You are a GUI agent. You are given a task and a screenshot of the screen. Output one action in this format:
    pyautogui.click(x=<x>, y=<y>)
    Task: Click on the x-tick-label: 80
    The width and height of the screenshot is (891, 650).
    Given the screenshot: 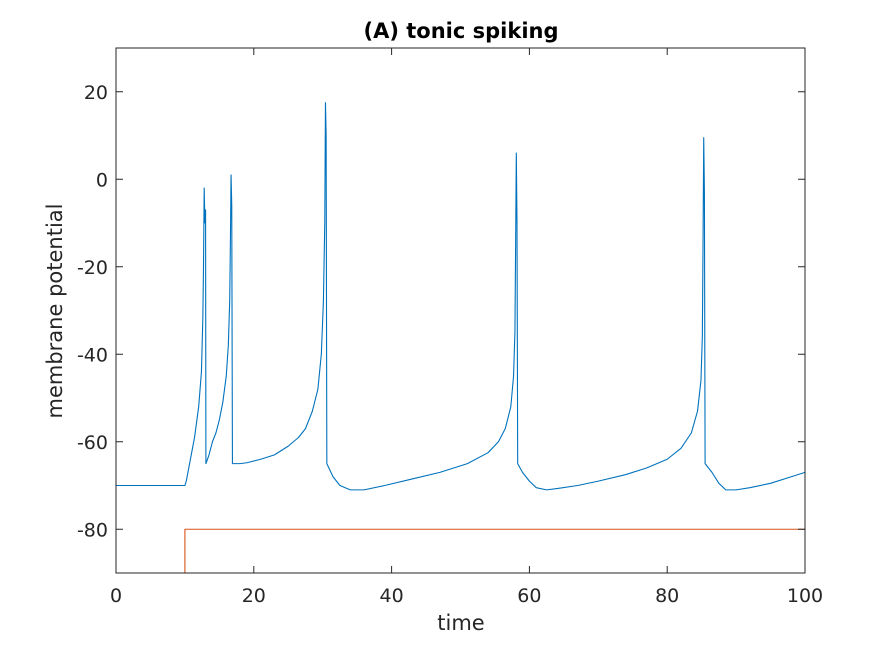 What is the action you would take?
    pyautogui.click(x=667, y=596)
    